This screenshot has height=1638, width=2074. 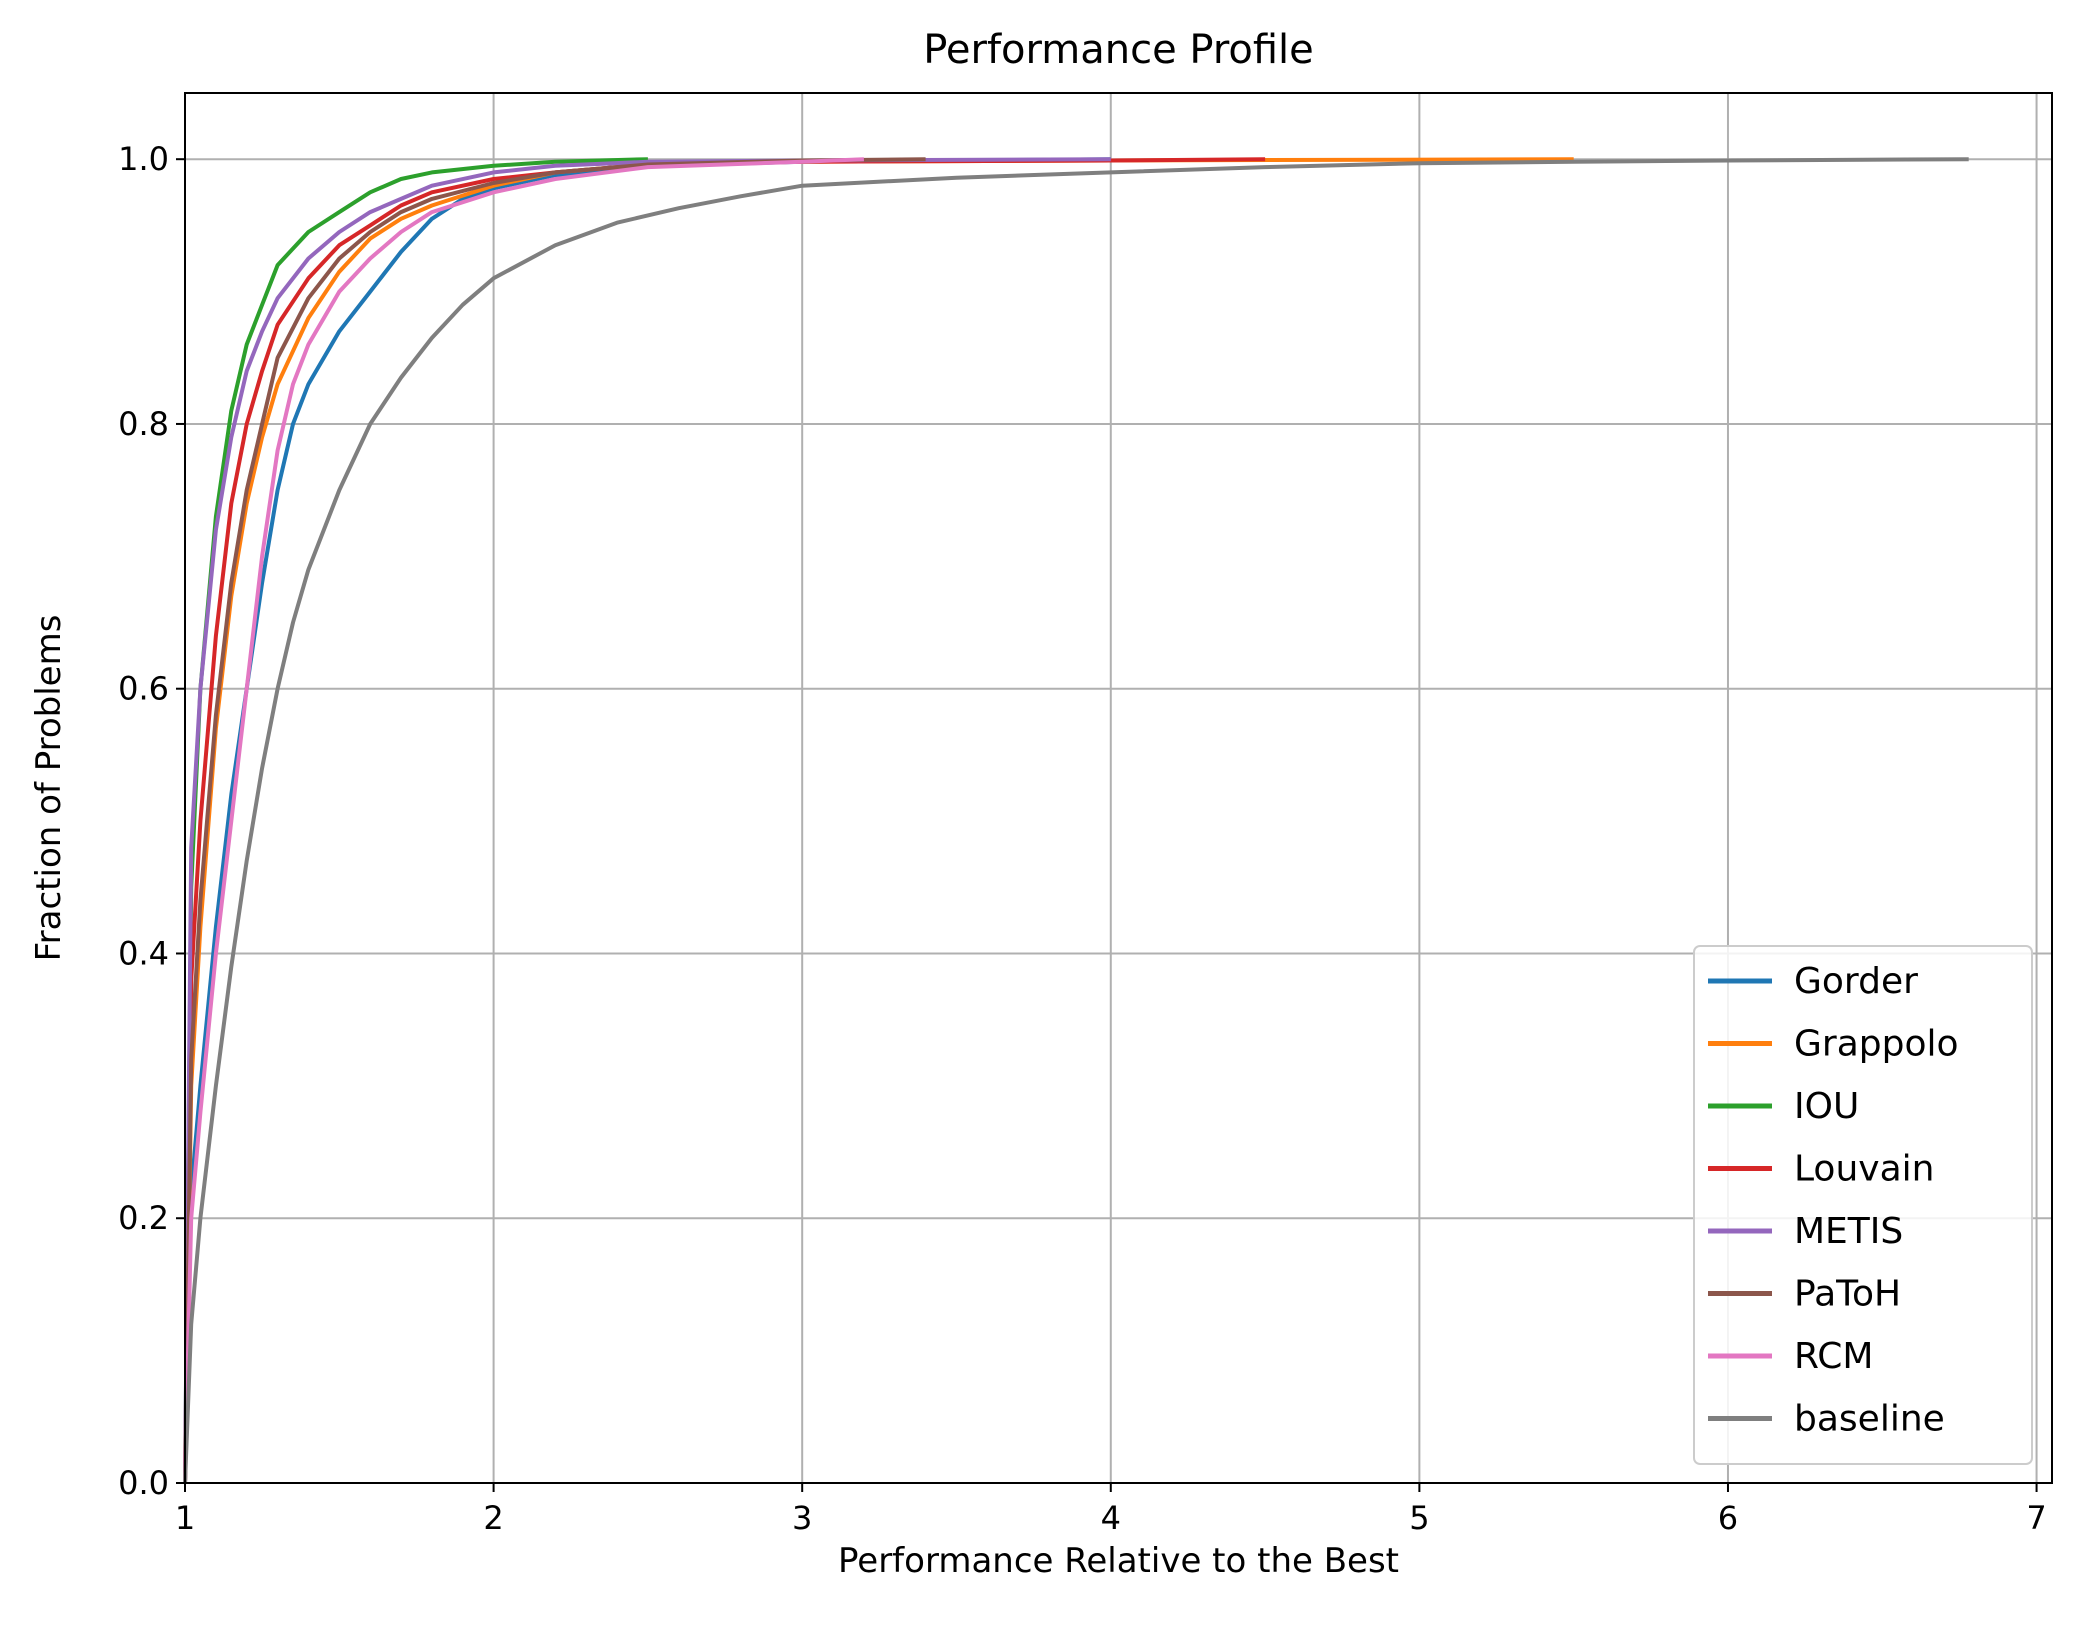 I want to click on x-tick-label: 7, so click(x=2036, y=1518).